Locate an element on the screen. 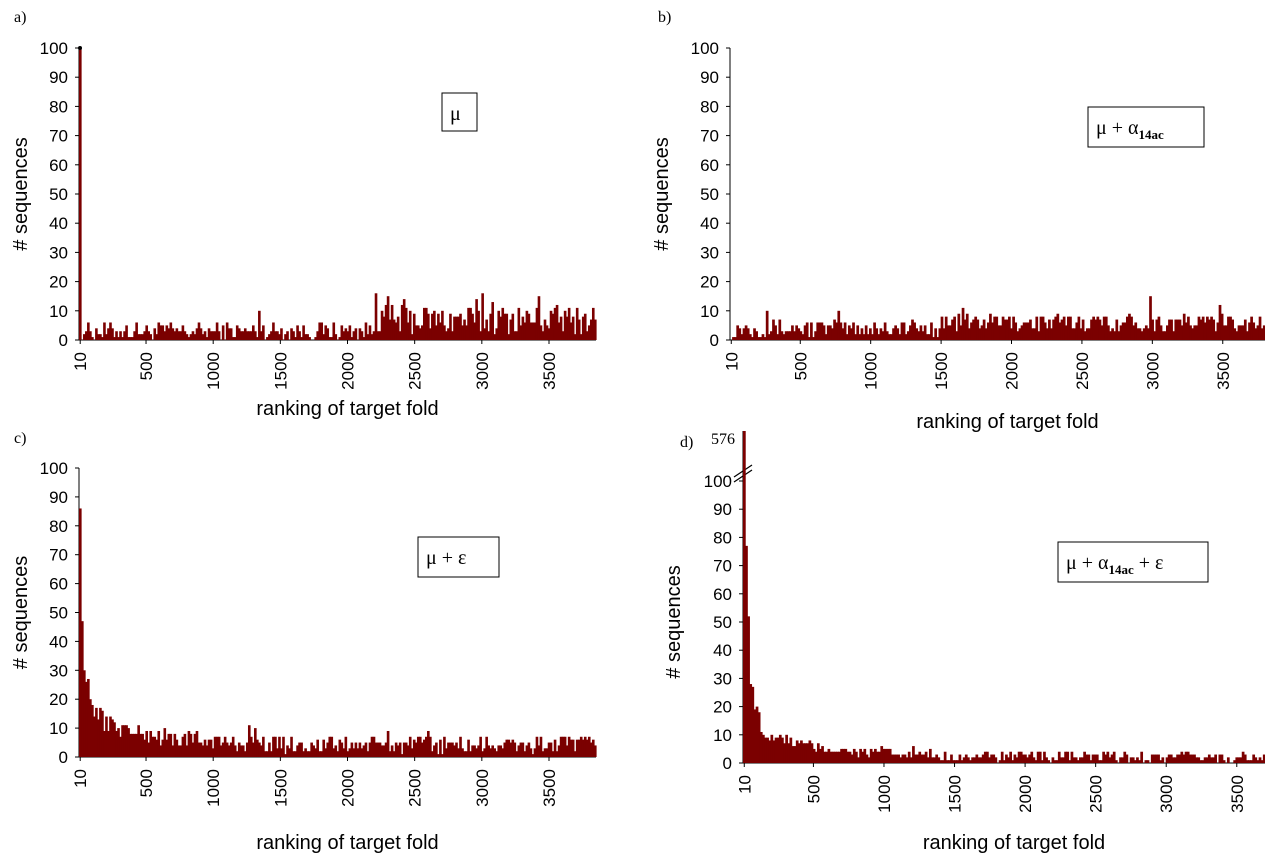  y-tick-label: 70 is located at coordinates (58, 555).